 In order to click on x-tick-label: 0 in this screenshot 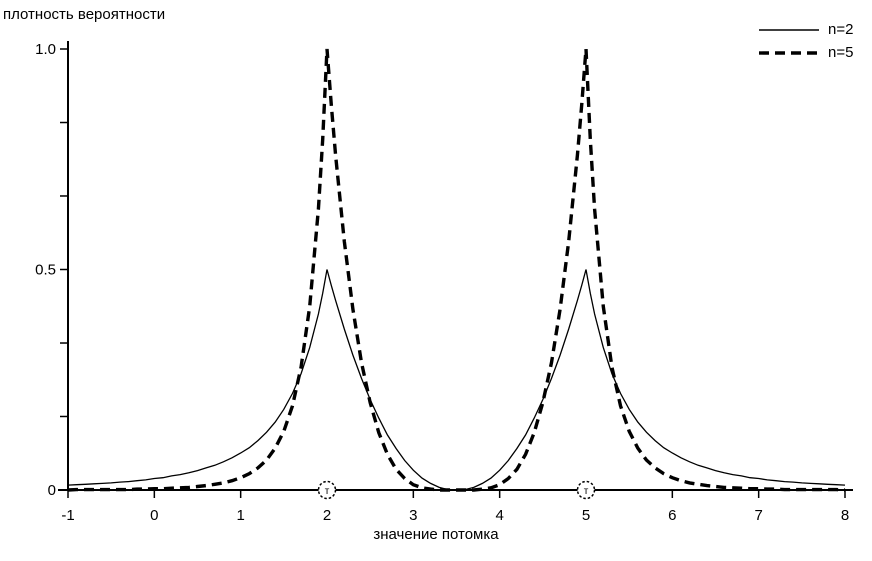, I will do `click(154, 515)`.